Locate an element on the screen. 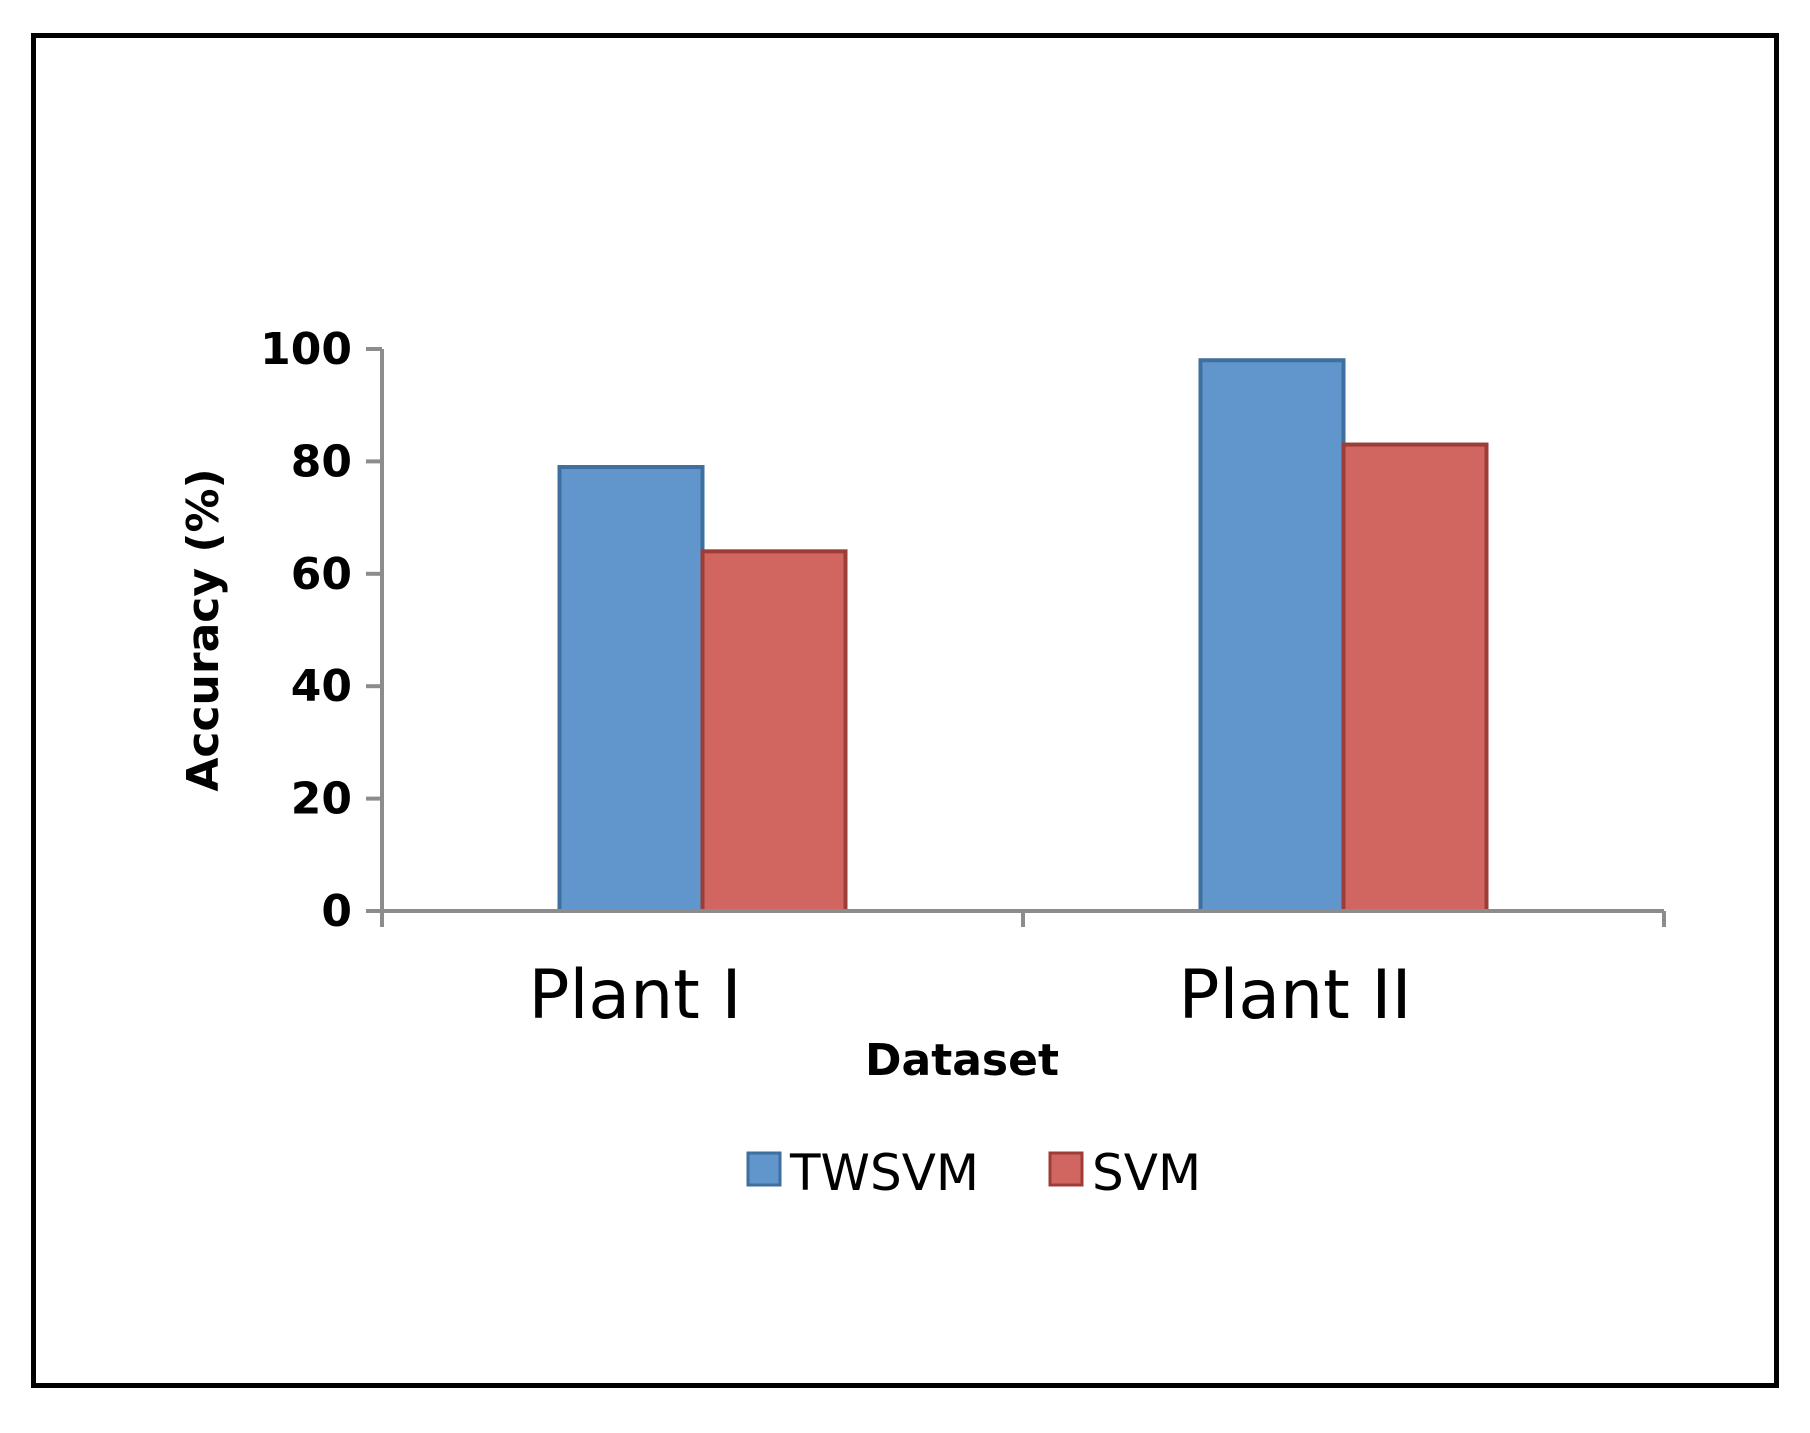 This screenshot has height=1433, width=1810. category-label-plant-i: Plant I is located at coordinates (635, 995).